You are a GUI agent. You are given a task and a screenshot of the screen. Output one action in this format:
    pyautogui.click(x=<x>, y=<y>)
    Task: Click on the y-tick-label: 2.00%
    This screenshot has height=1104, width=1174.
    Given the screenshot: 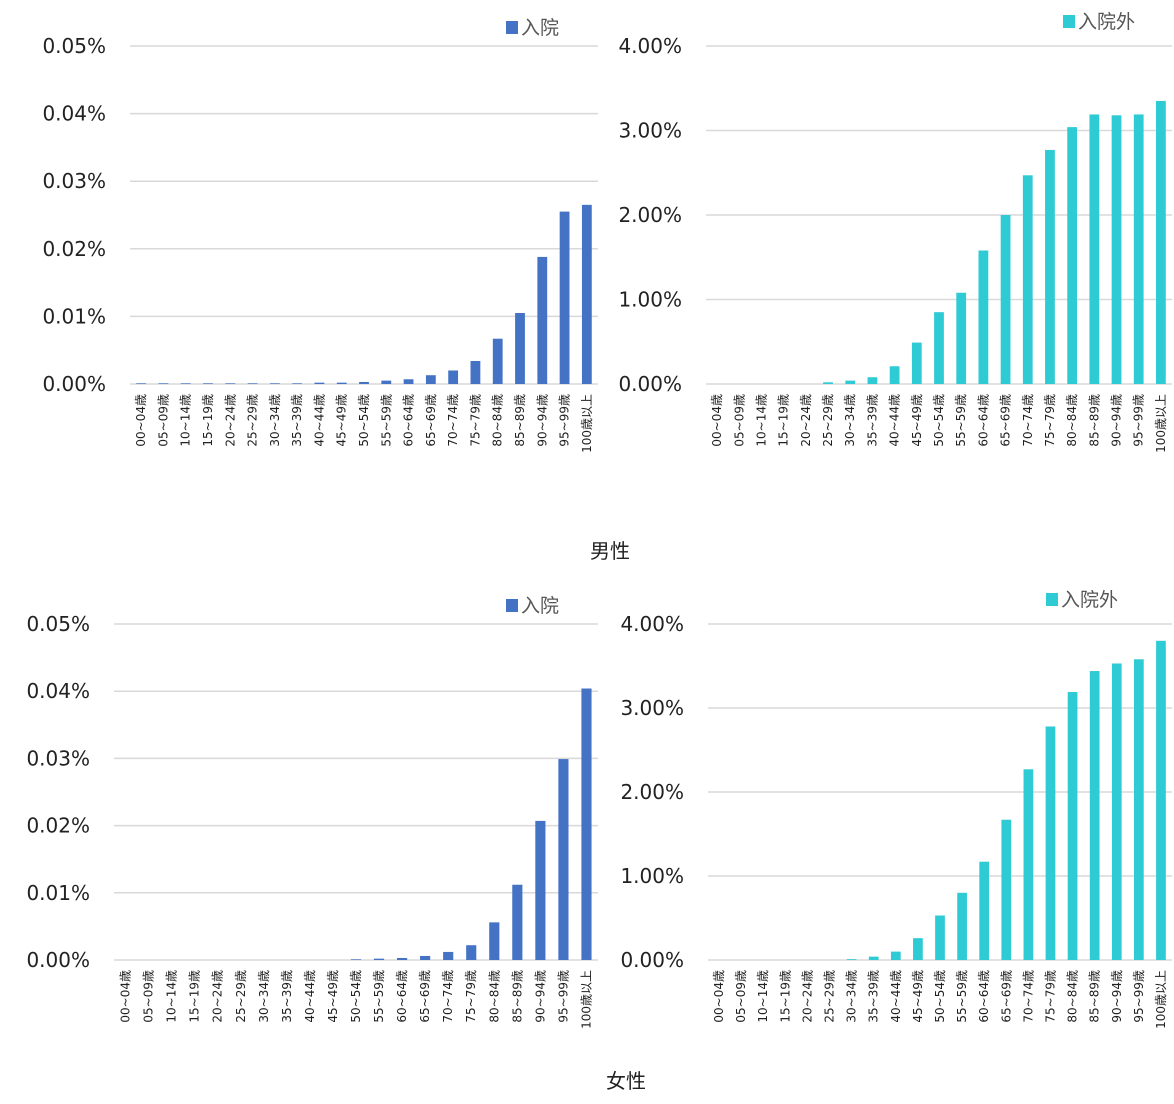 What is the action you would take?
    pyautogui.click(x=650, y=215)
    